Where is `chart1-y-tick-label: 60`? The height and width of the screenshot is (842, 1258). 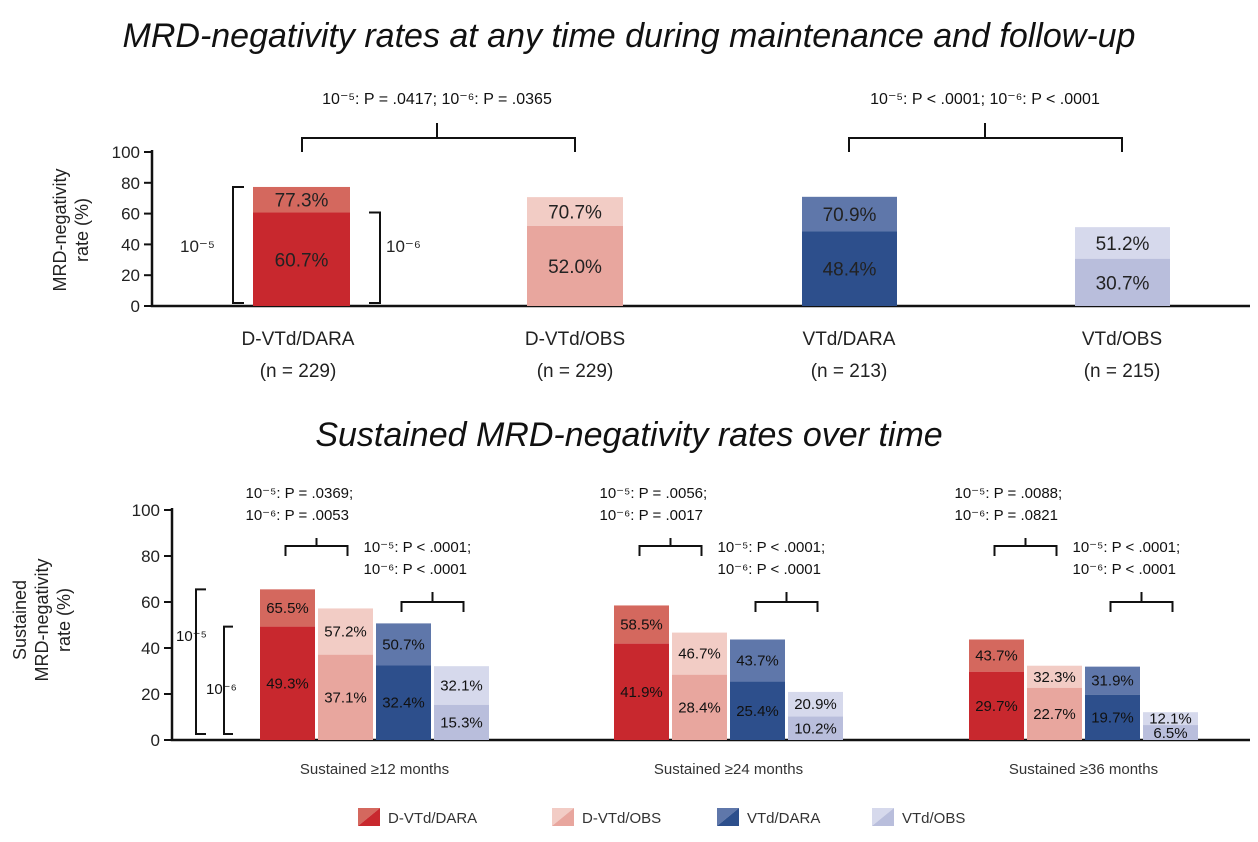 chart1-y-tick-label: 60 is located at coordinates (130, 214).